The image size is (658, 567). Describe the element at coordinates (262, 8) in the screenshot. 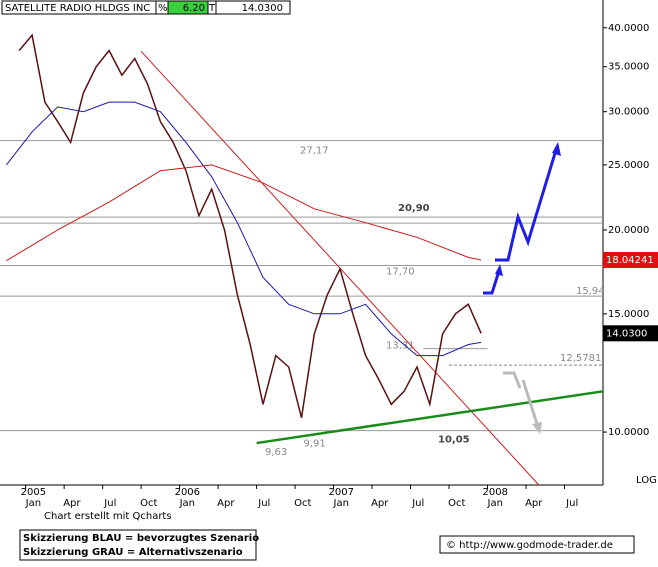

I see `last-price: 14.0300` at that location.